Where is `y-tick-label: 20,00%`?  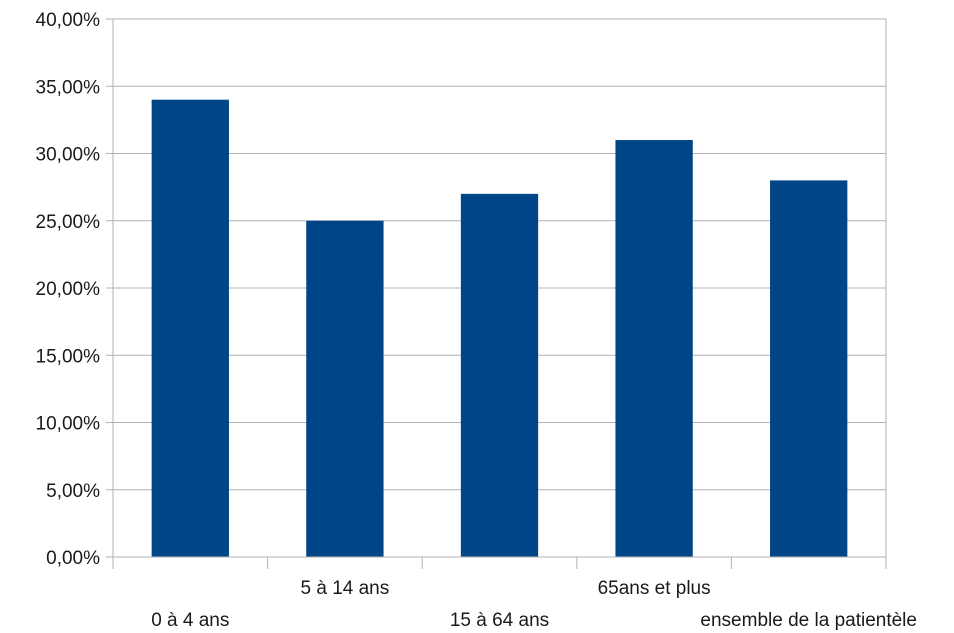 y-tick-label: 20,00% is located at coordinates (68, 289).